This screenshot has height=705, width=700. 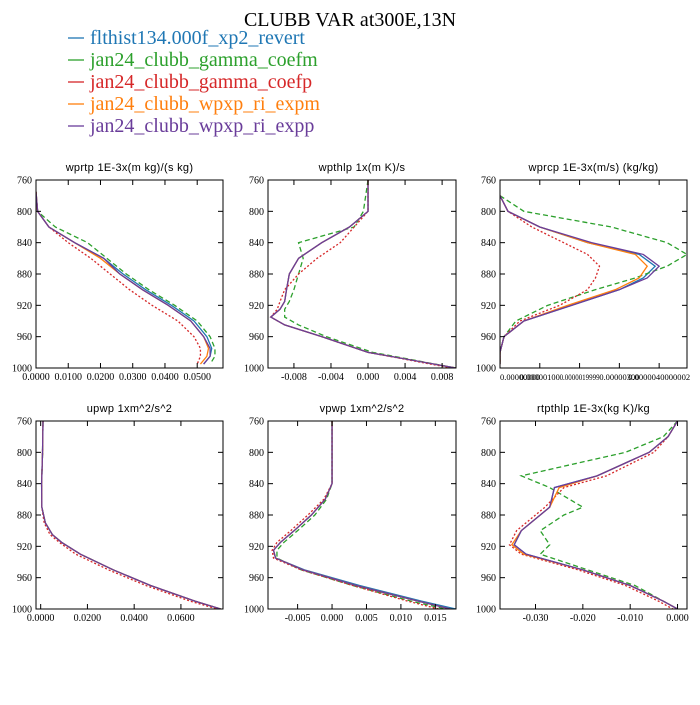 I want to click on panel-1-frame, so click(x=129, y=274).